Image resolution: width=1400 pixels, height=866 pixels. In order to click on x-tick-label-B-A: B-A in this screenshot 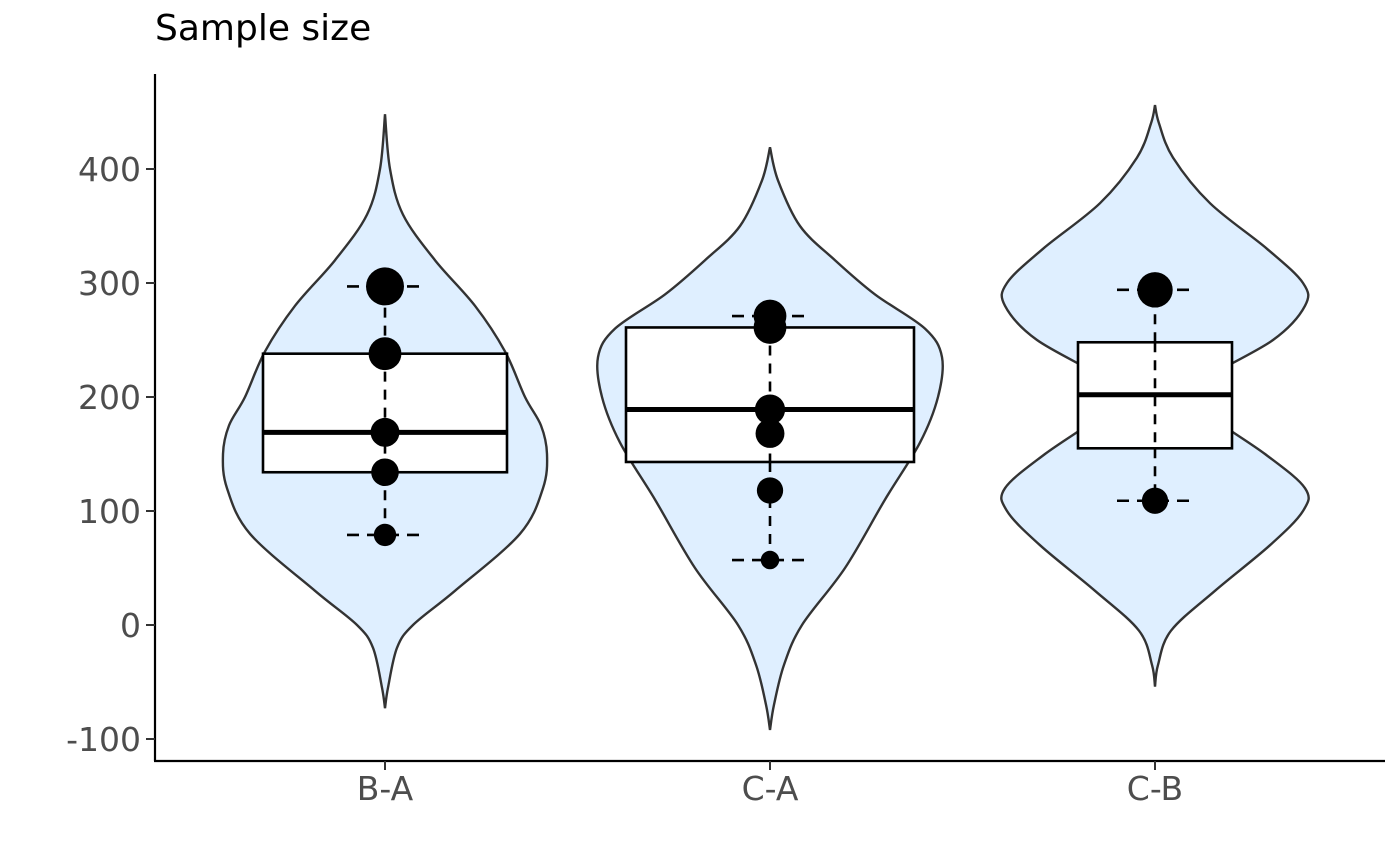, I will do `click(385, 788)`.